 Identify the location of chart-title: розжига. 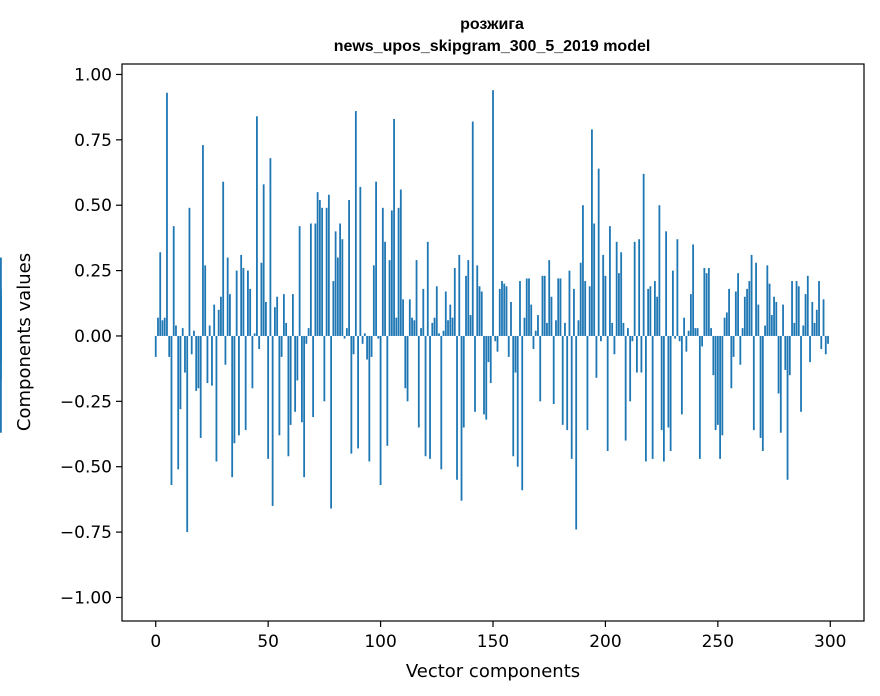
(492, 24).